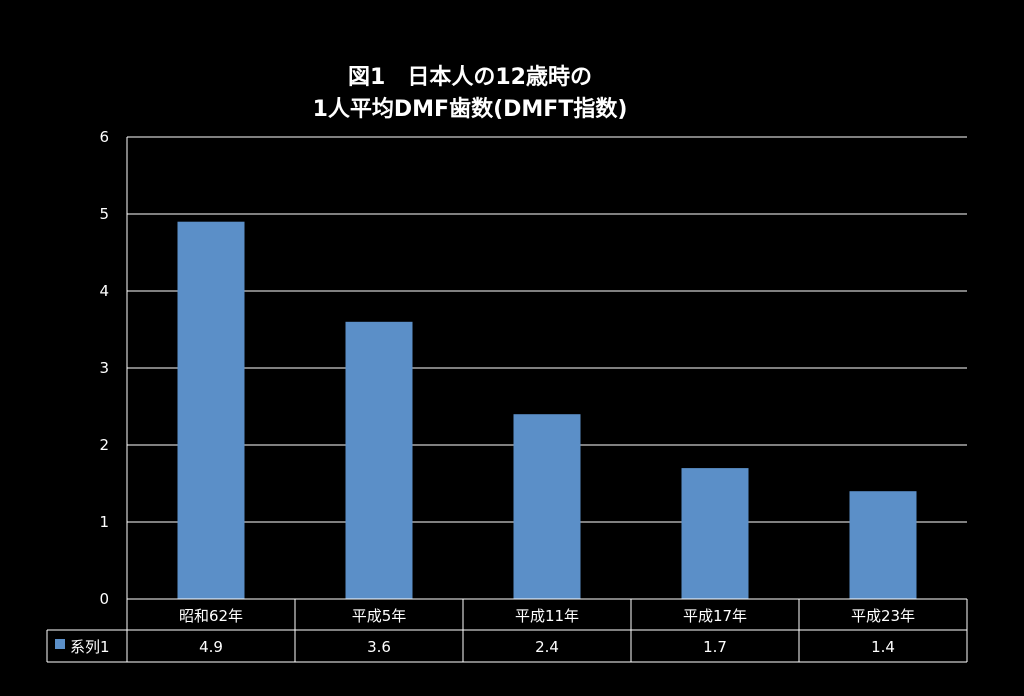  Describe the element at coordinates (104, 522) in the screenshot. I see `y-tick-label: 1` at that location.